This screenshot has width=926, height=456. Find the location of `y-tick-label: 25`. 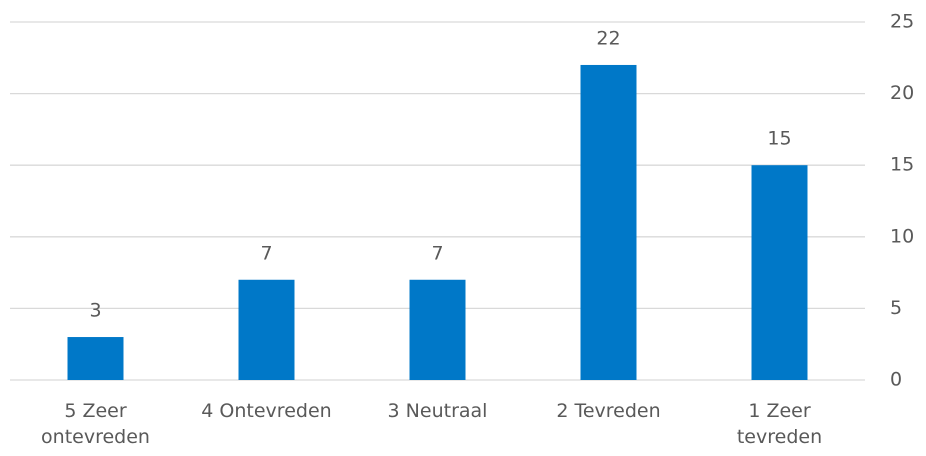

y-tick-label: 25 is located at coordinates (902, 22).